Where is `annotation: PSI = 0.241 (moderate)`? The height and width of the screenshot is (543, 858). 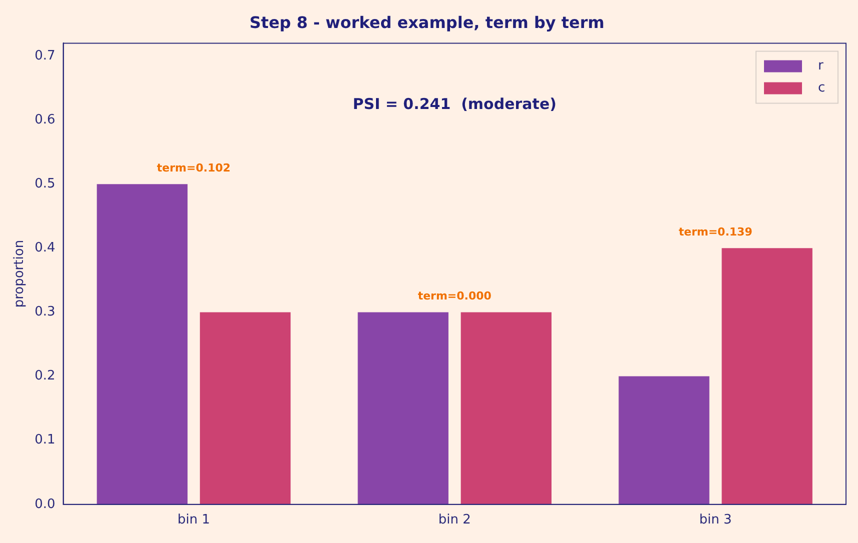 annotation: PSI = 0.241 (moderate) is located at coordinates (454, 103).